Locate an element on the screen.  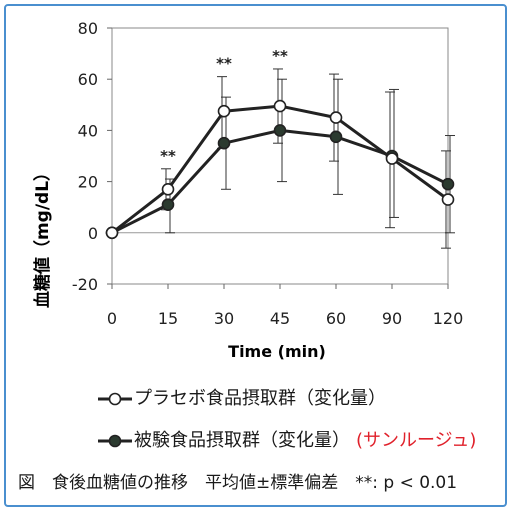
y-tick-label: 0 is located at coordinates (93, 233).